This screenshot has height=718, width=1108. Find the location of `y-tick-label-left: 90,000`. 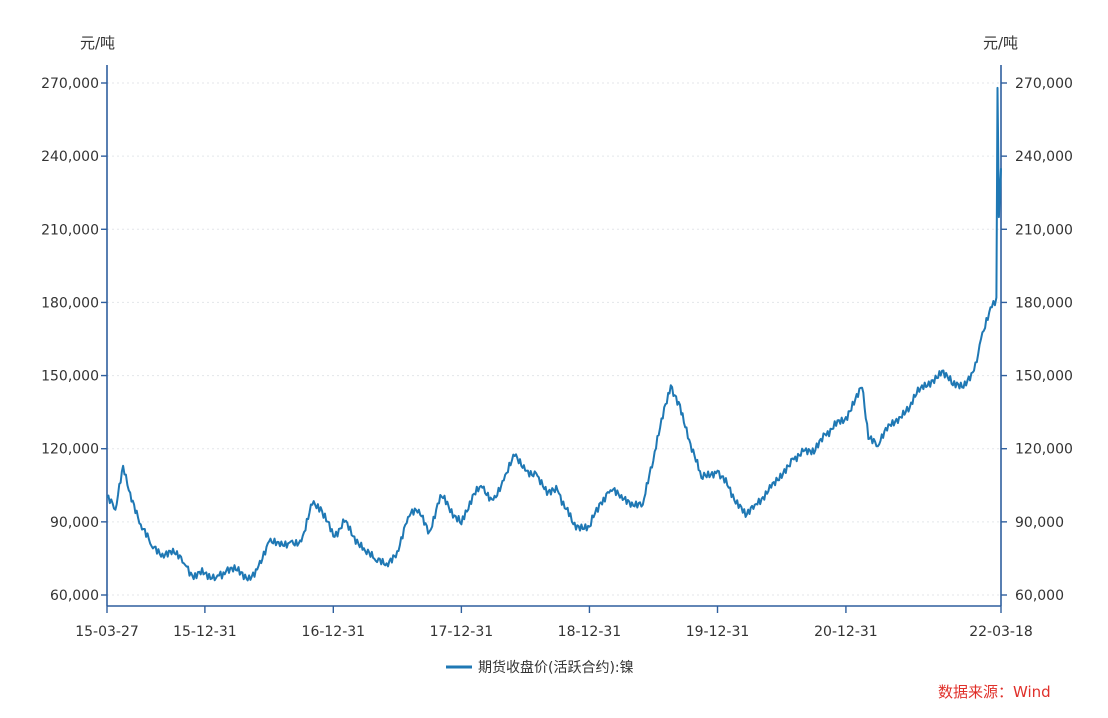

y-tick-label-left: 90,000 is located at coordinates (74, 523).